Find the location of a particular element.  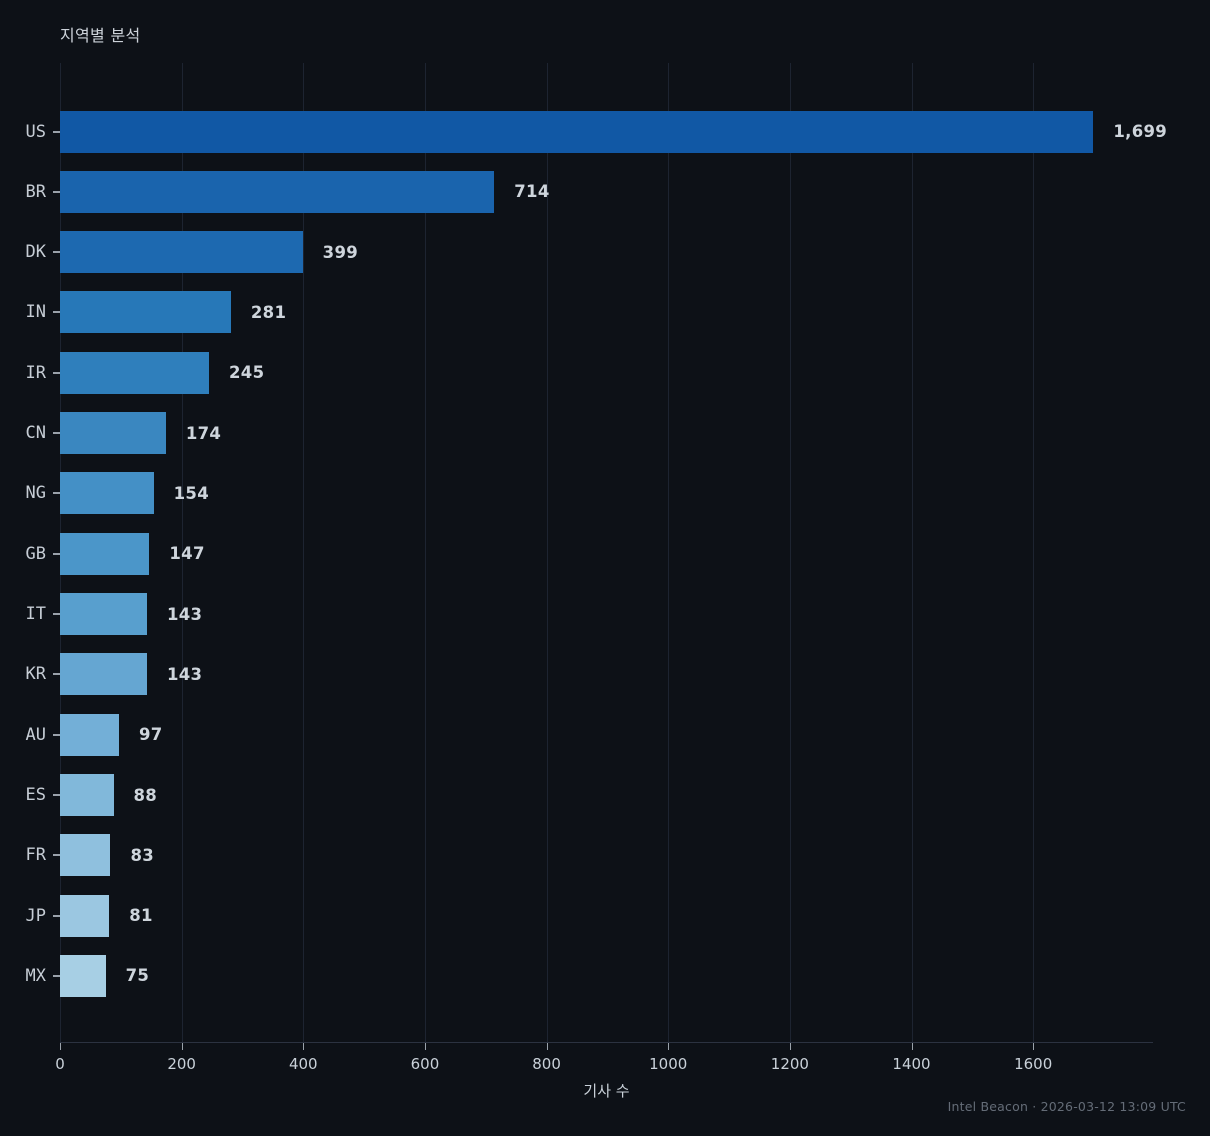

x-tick-label-400: 400 is located at coordinates (303, 1064).